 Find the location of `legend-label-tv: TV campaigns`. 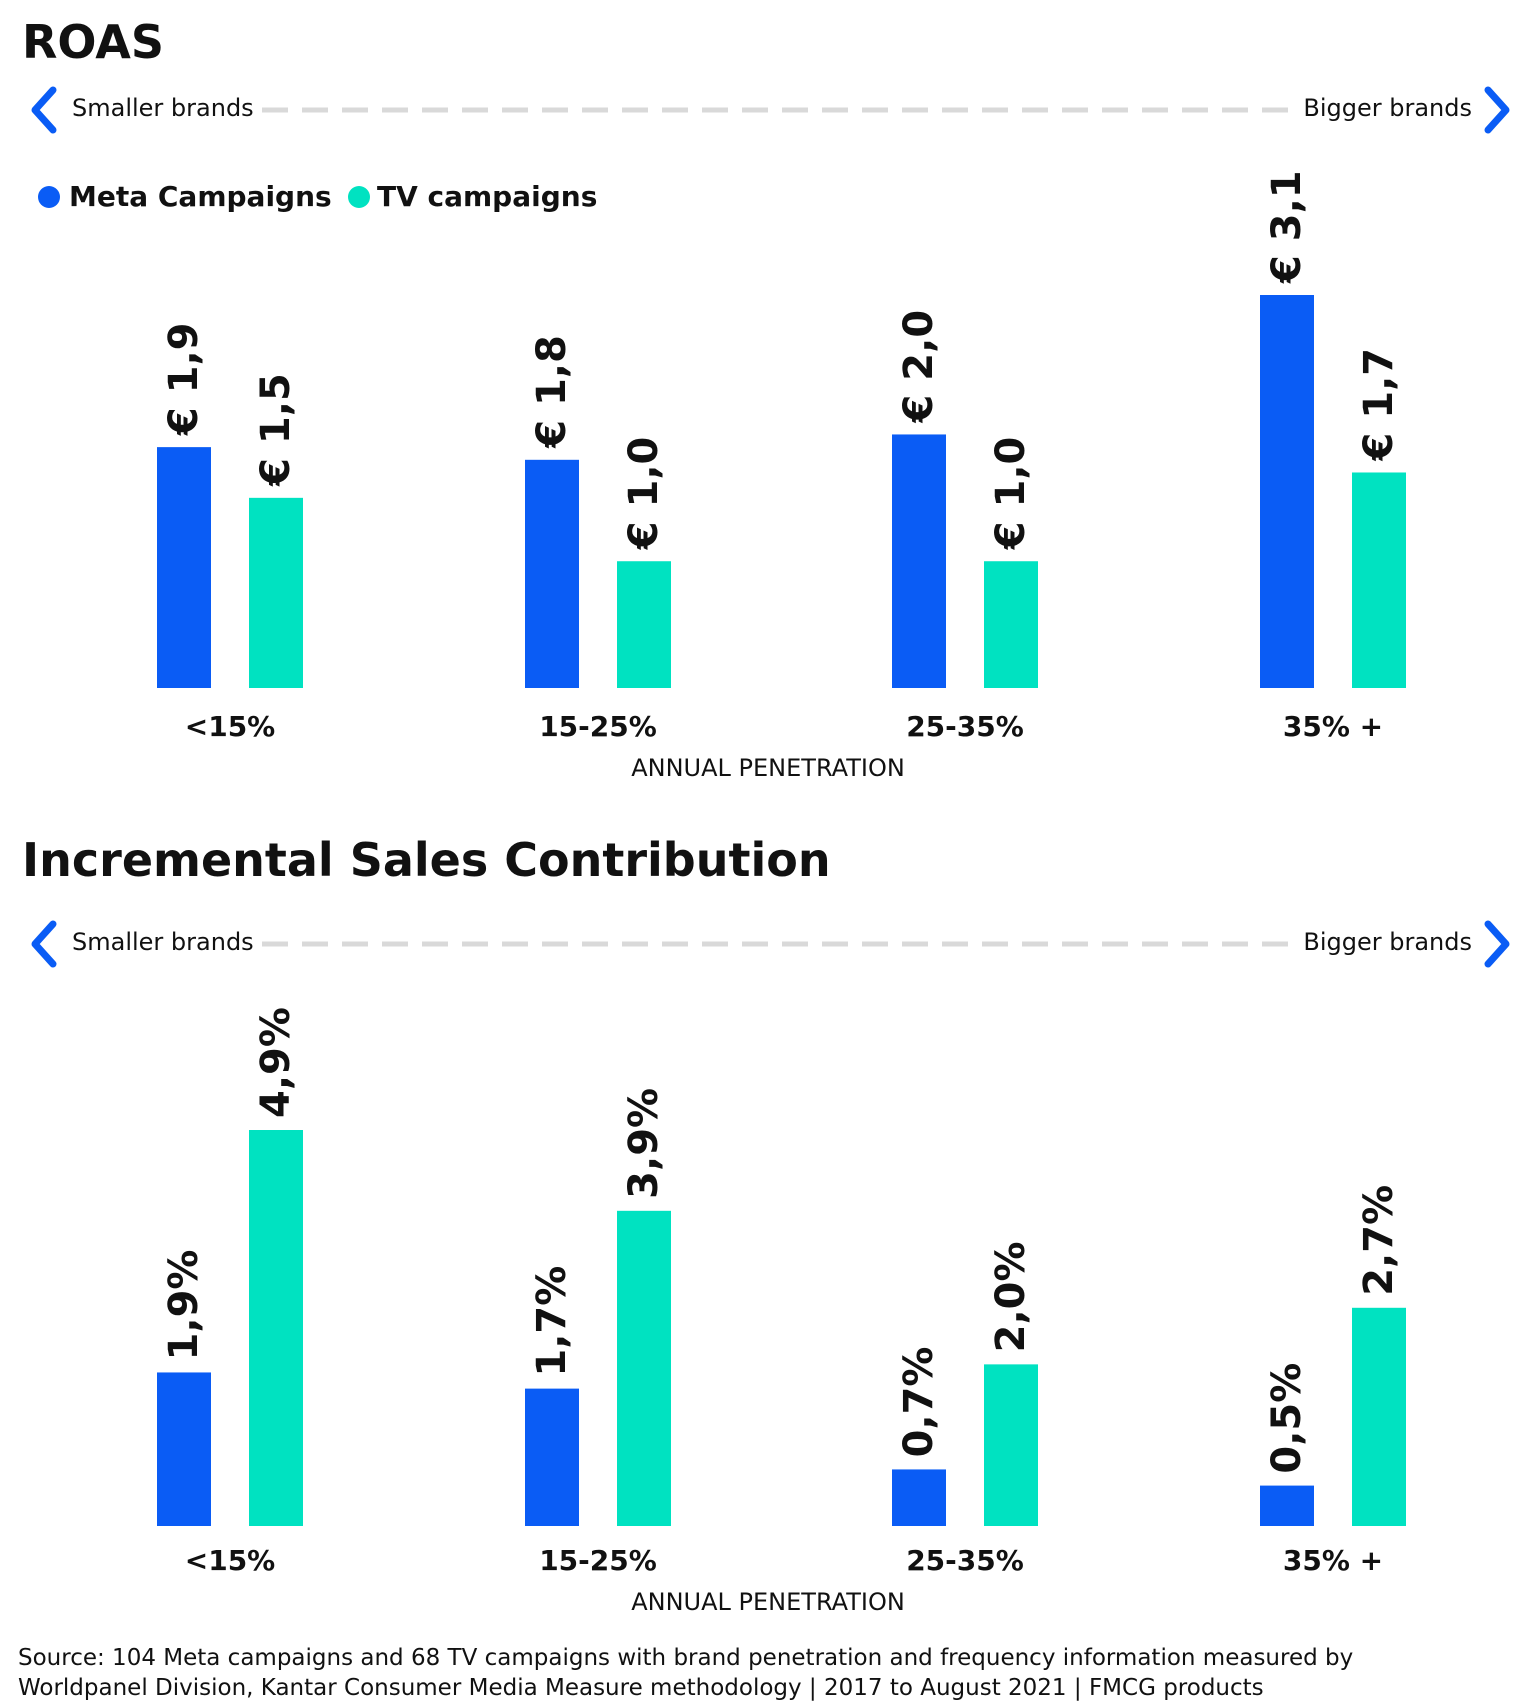

legend-label-tv: TV campaigns is located at coordinates (487, 196).